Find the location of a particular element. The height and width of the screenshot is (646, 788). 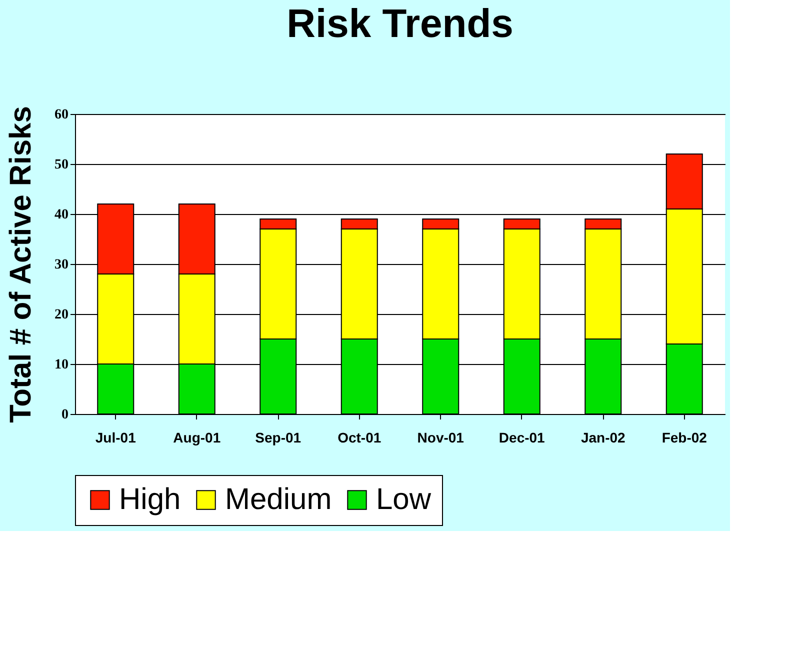

y-tick-label: 20 is located at coordinates (61, 315).